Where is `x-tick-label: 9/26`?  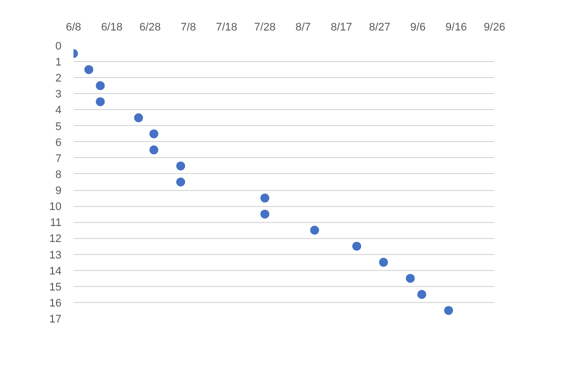 x-tick-label: 9/26 is located at coordinates (495, 28).